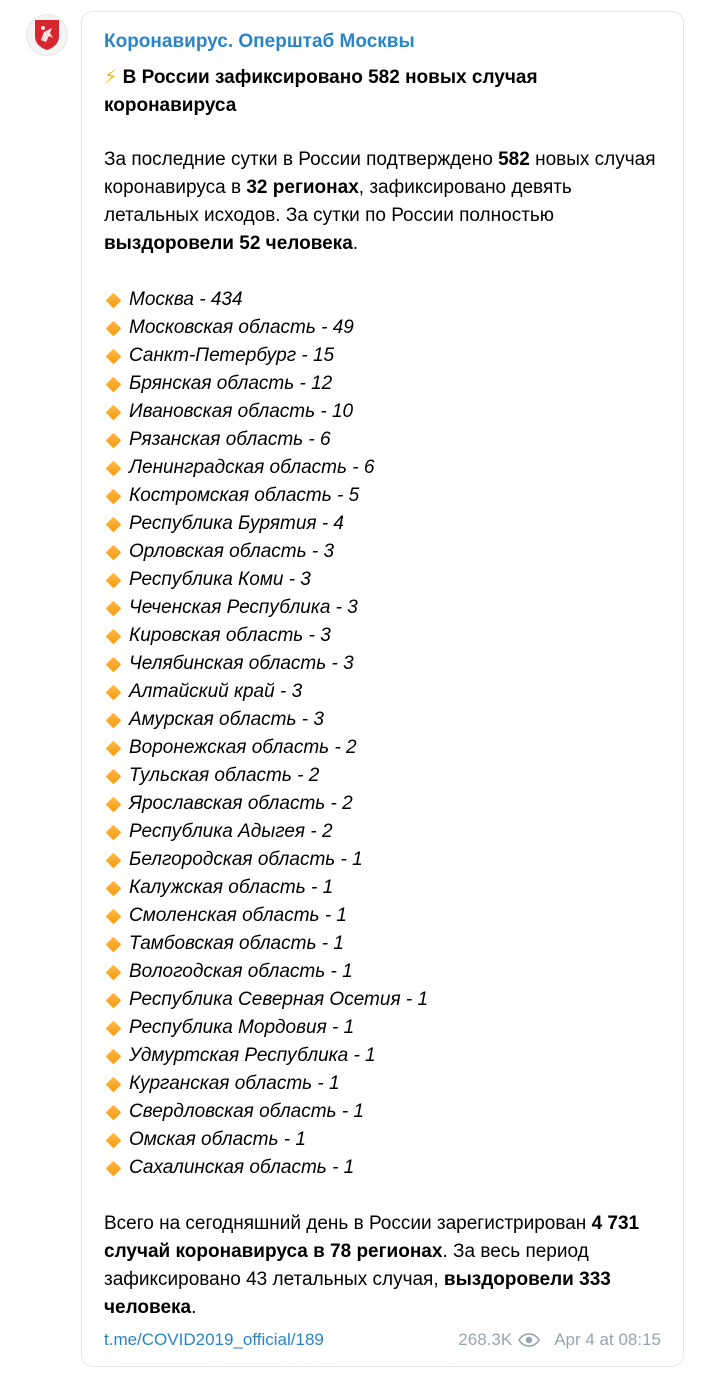 The image size is (704, 1386). Describe the element at coordinates (384, 972) in the screenshot. I see `region-item: Вологодская область - 1` at that location.